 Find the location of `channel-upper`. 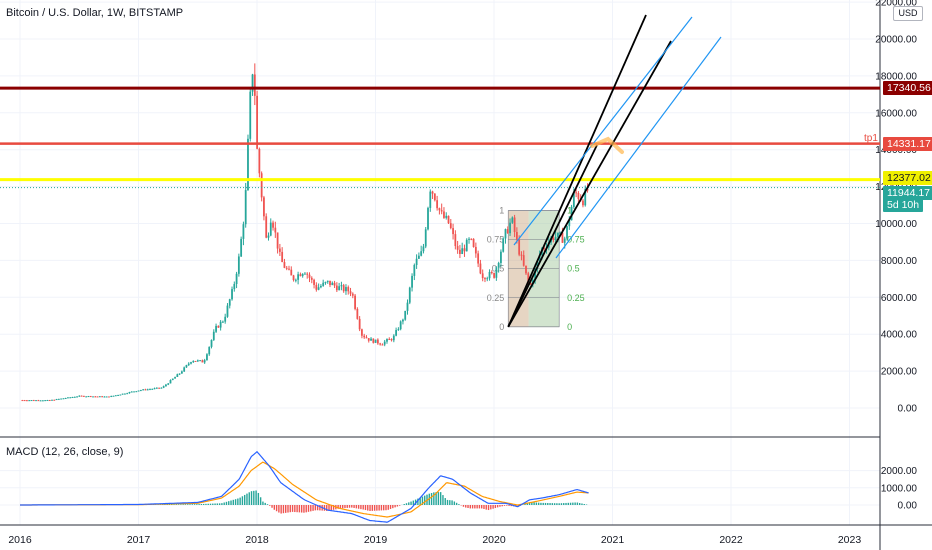

channel-upper is located at coordinates (603, 131).